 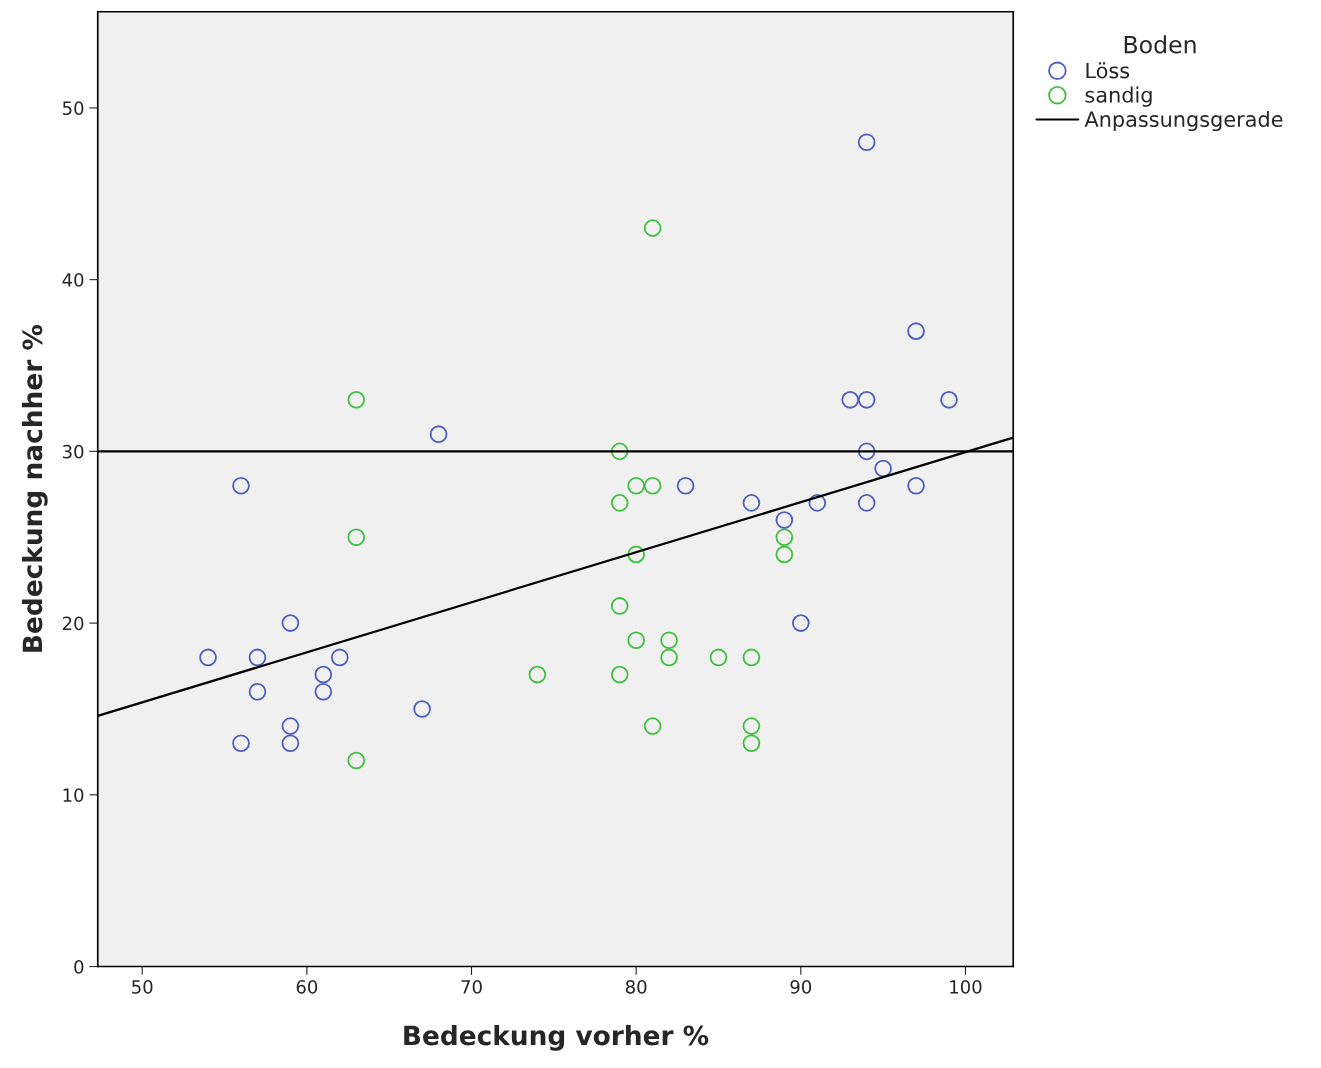 I want to click on x-tick-label: 100, so click(x=966, y=987).